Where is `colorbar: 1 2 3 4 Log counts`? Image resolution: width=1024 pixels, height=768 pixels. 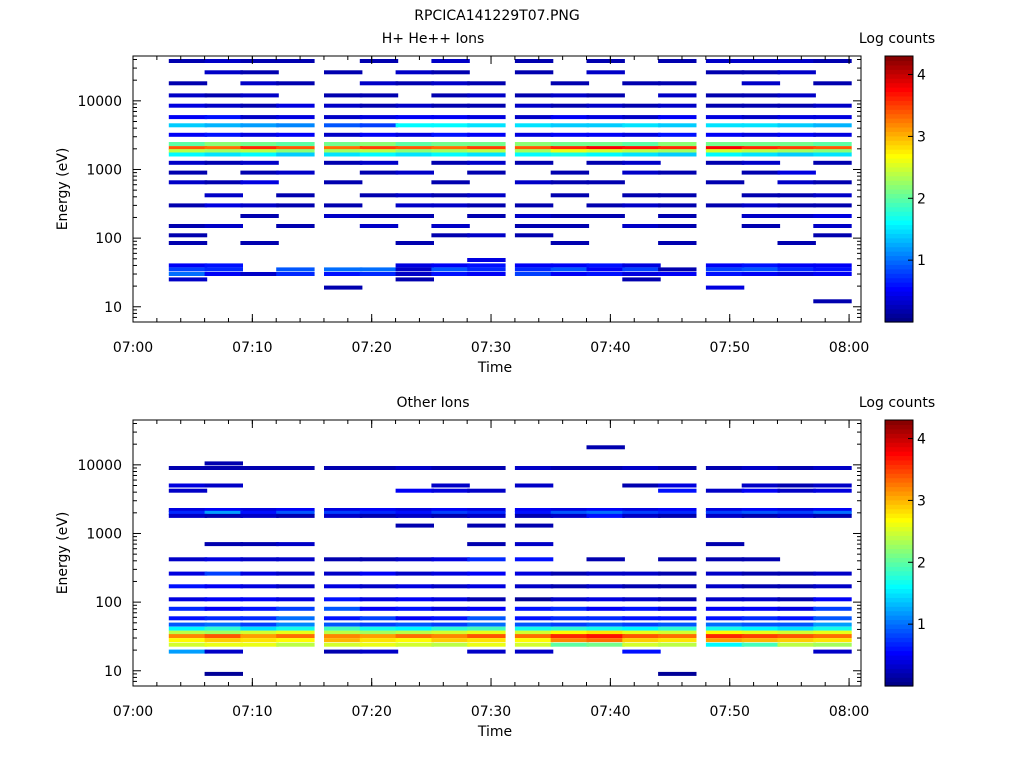
colorbar: 1 2 3 4 Log counts is located at coordinates (897, 177).